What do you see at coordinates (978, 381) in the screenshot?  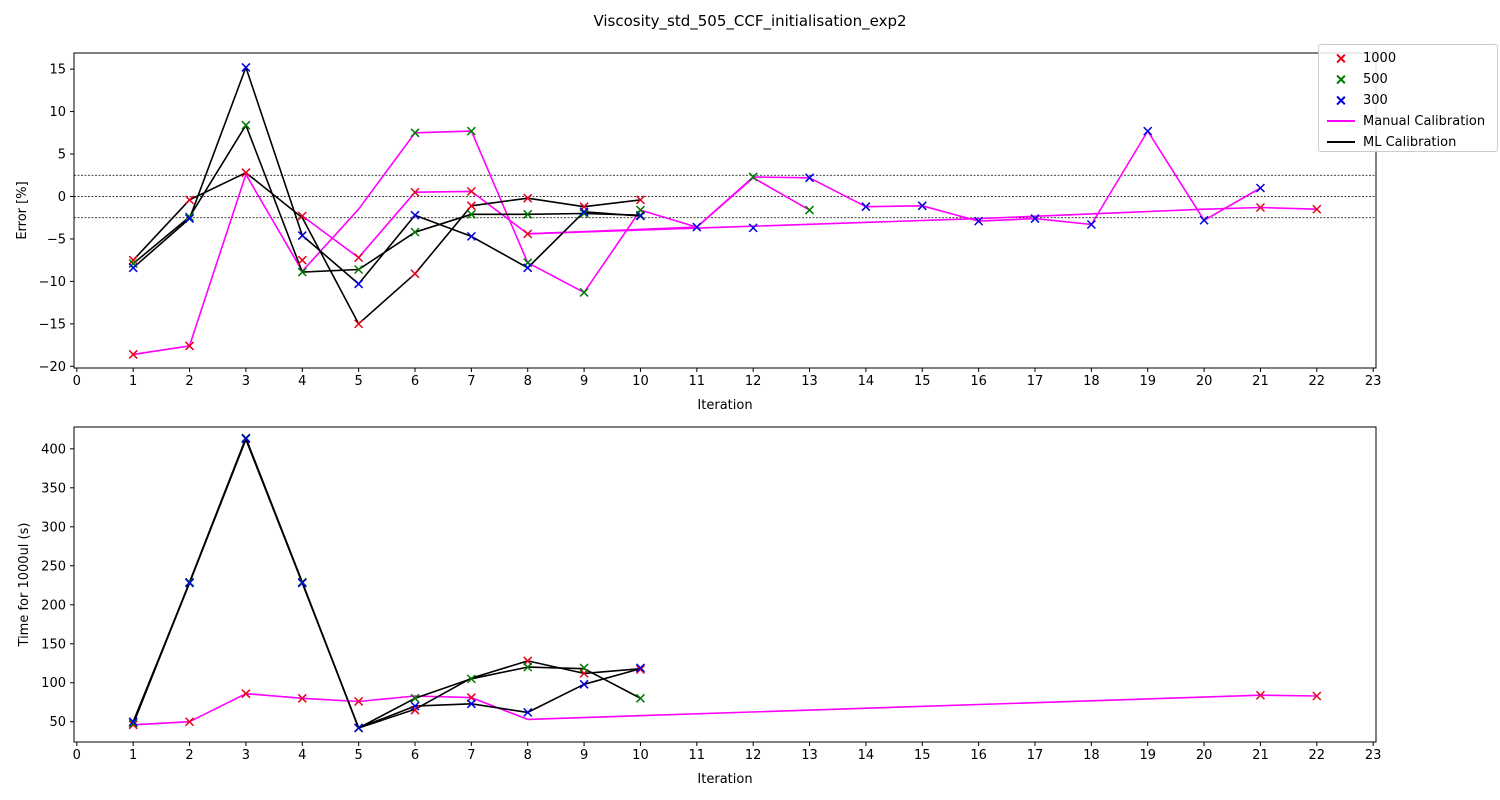 I see `x-tick-label: 16` at bounding box center [978, 381].